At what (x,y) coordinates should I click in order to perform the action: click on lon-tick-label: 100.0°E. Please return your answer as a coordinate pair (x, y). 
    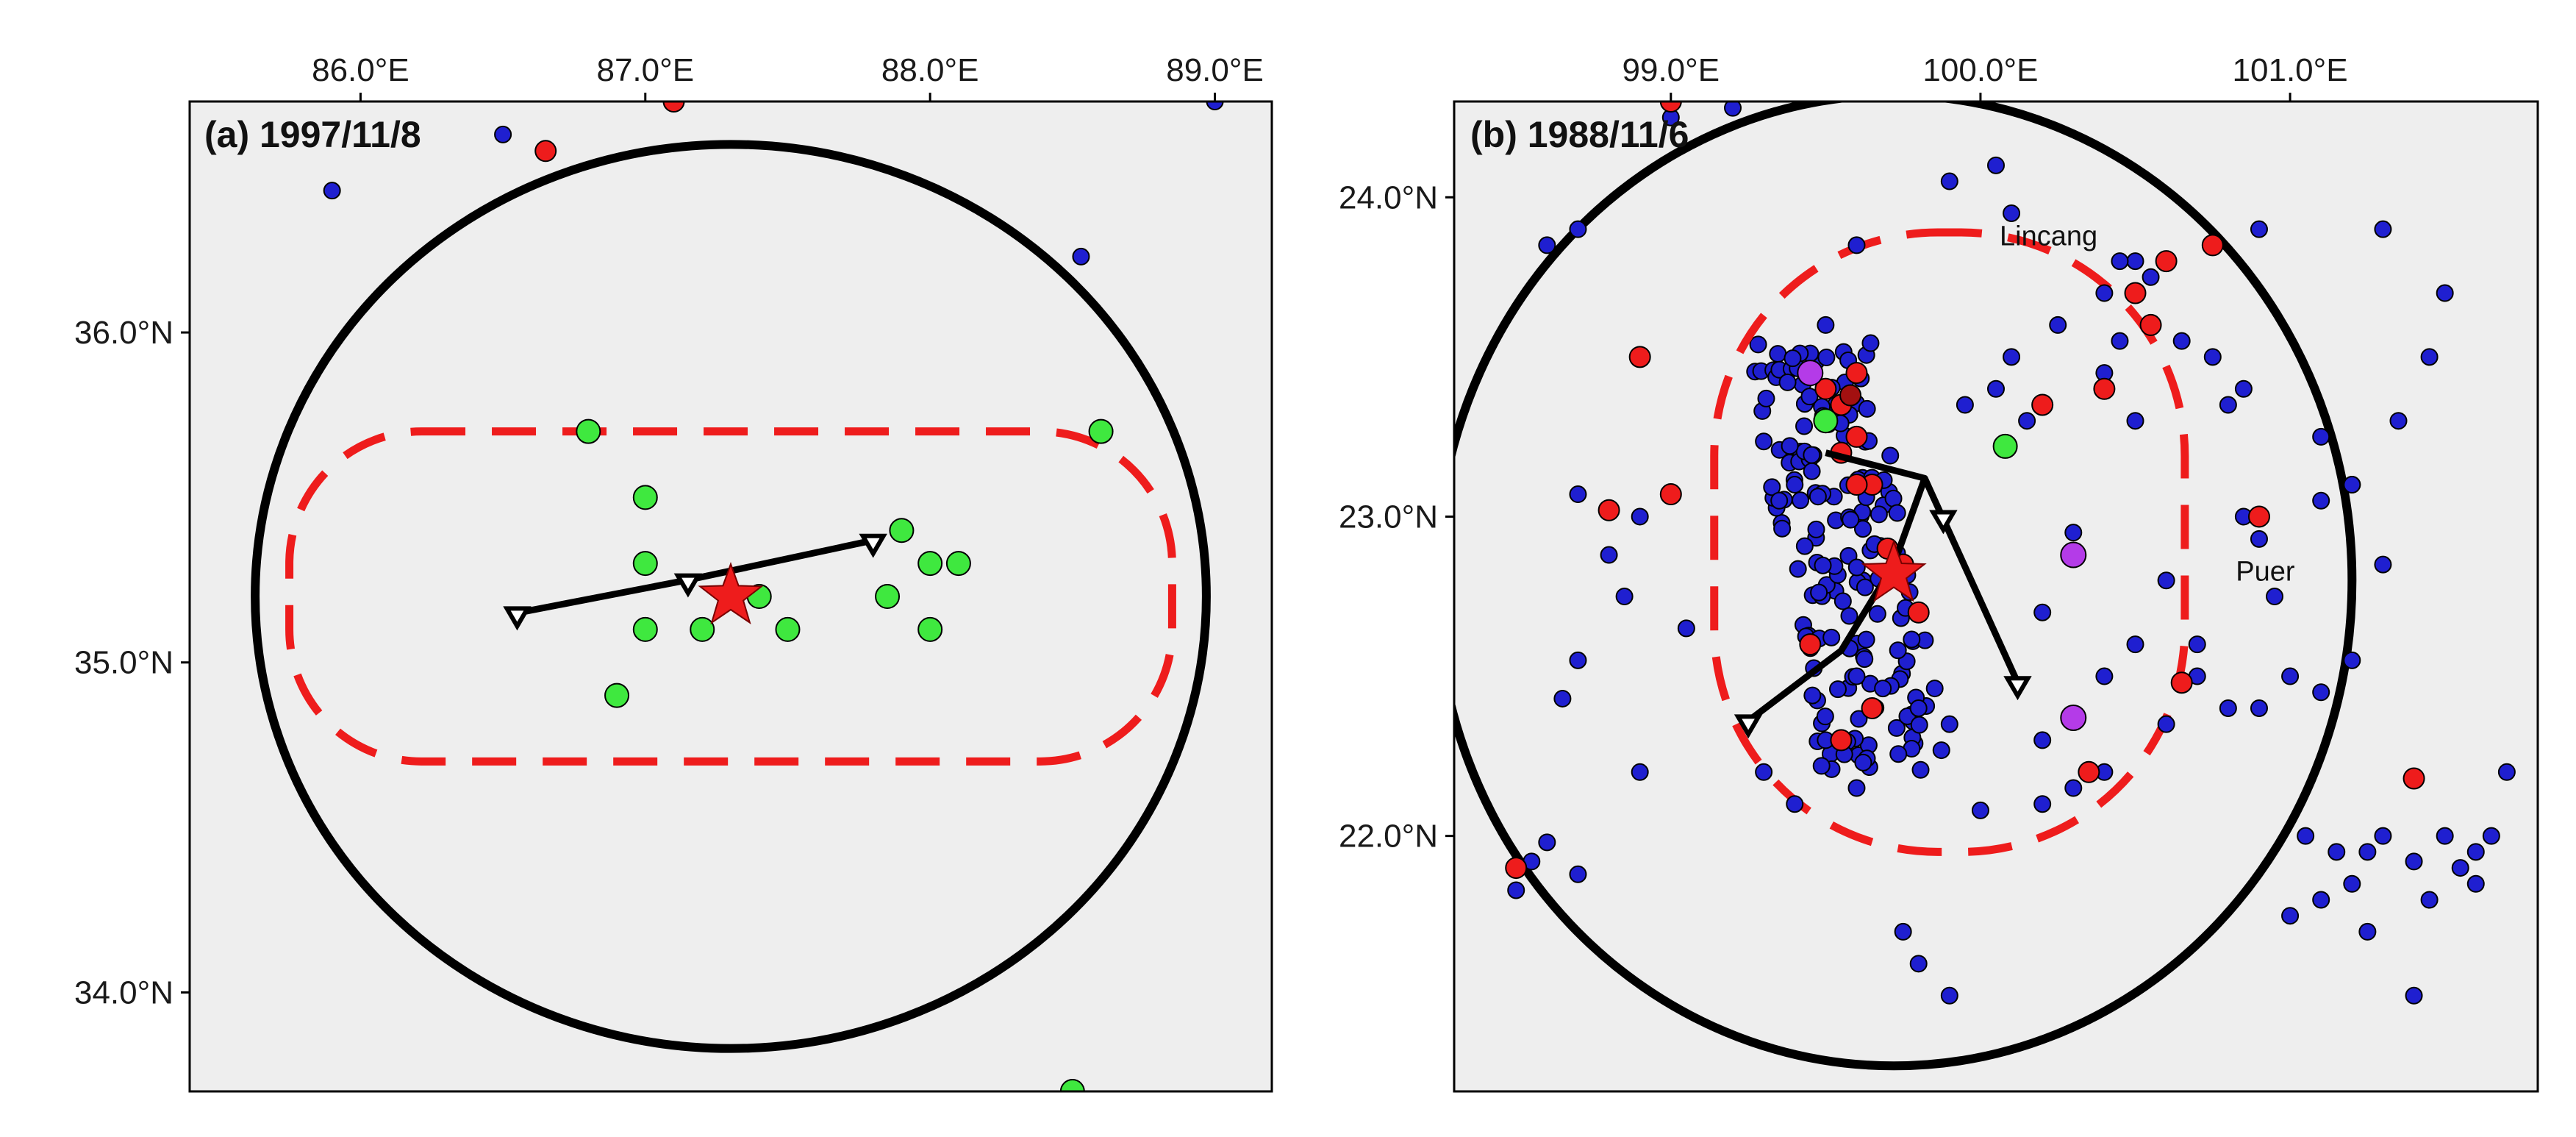
    Looking at the image, I should click on (1980, 70).